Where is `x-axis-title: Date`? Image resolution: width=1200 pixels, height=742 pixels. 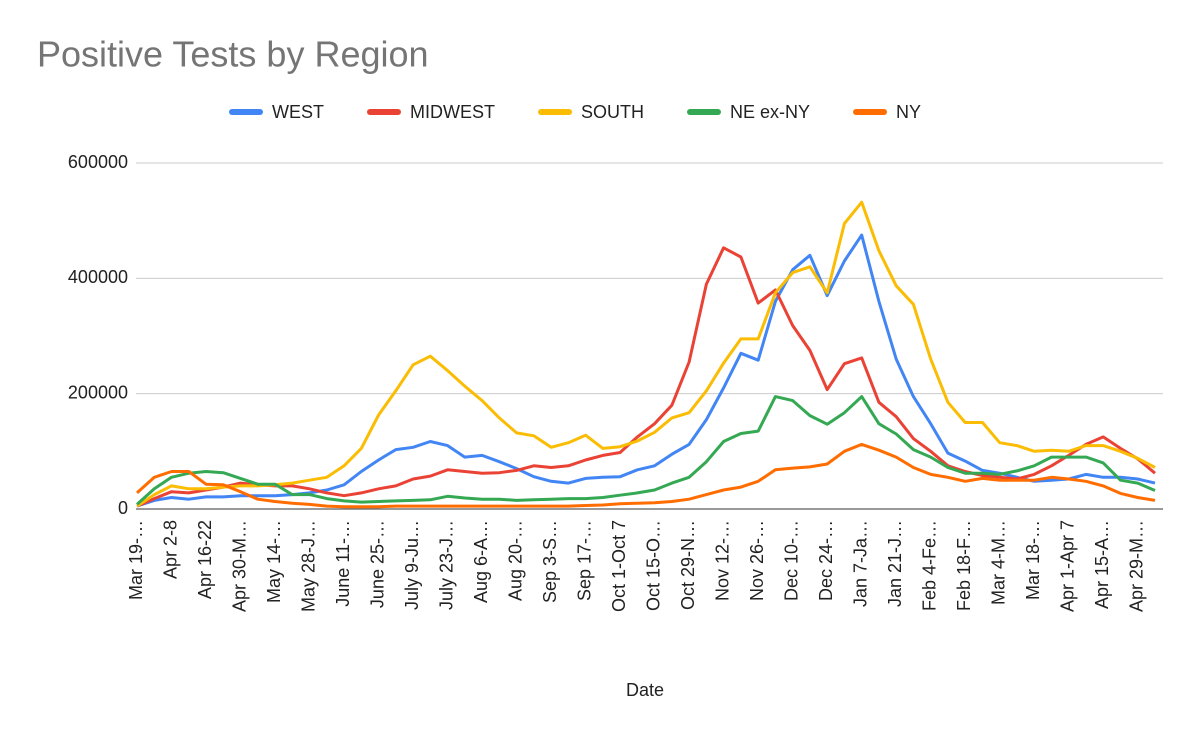 x-axis-title: Date is located at coordinates (645, 690).